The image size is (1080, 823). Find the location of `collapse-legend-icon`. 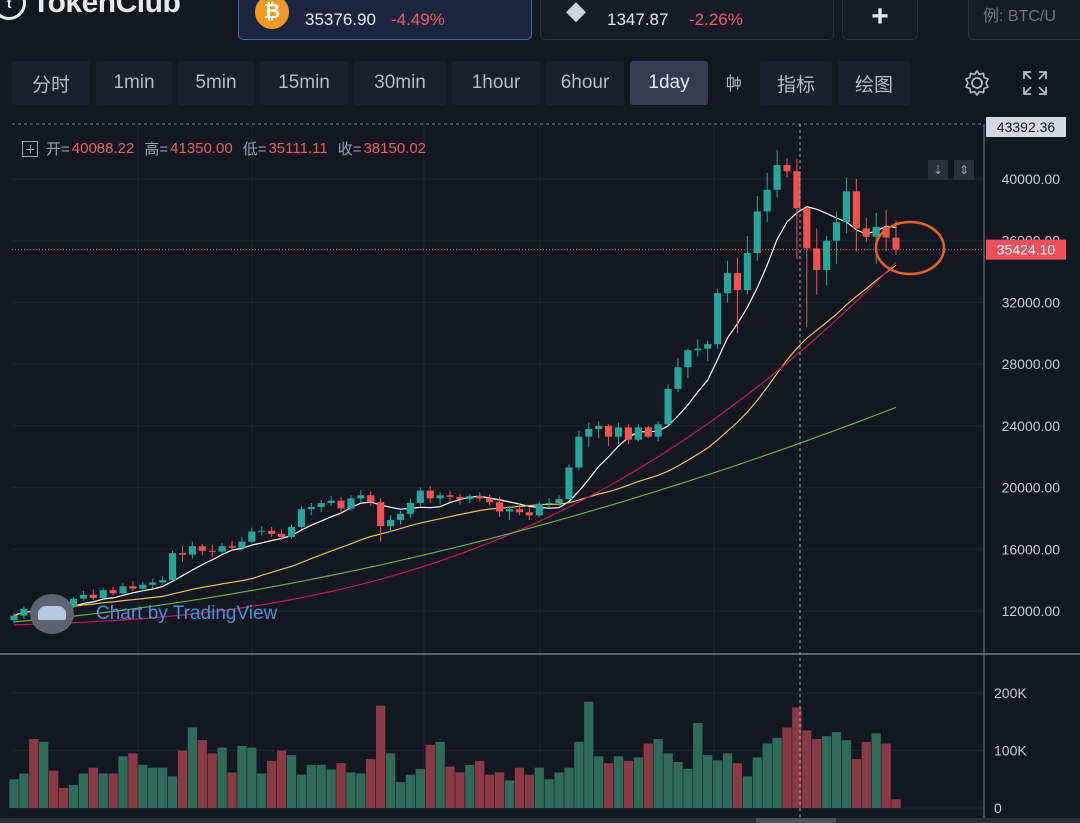

collapse-legend-icon is located at coordinates (30, 148).